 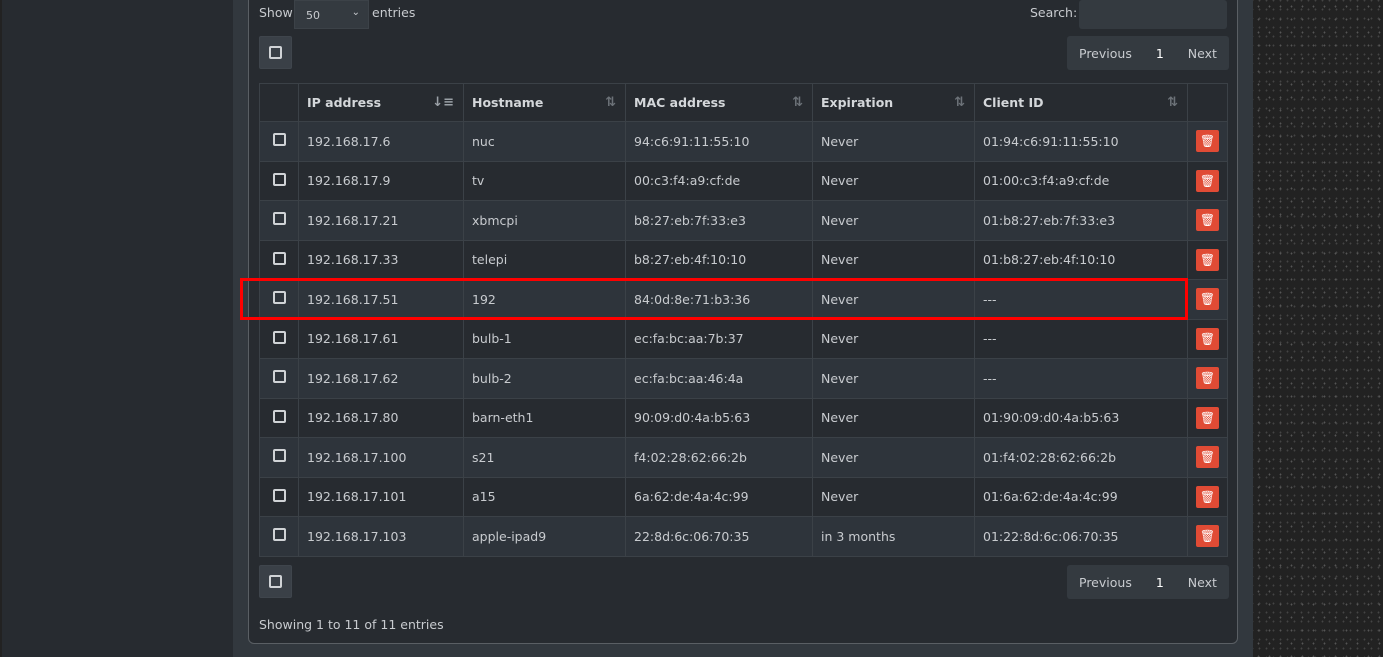 What do you see at coordinates (381, 102) in the screenshot?
I see `header-ip-address: IP address ↓≡` at bounding box center [381, 102].